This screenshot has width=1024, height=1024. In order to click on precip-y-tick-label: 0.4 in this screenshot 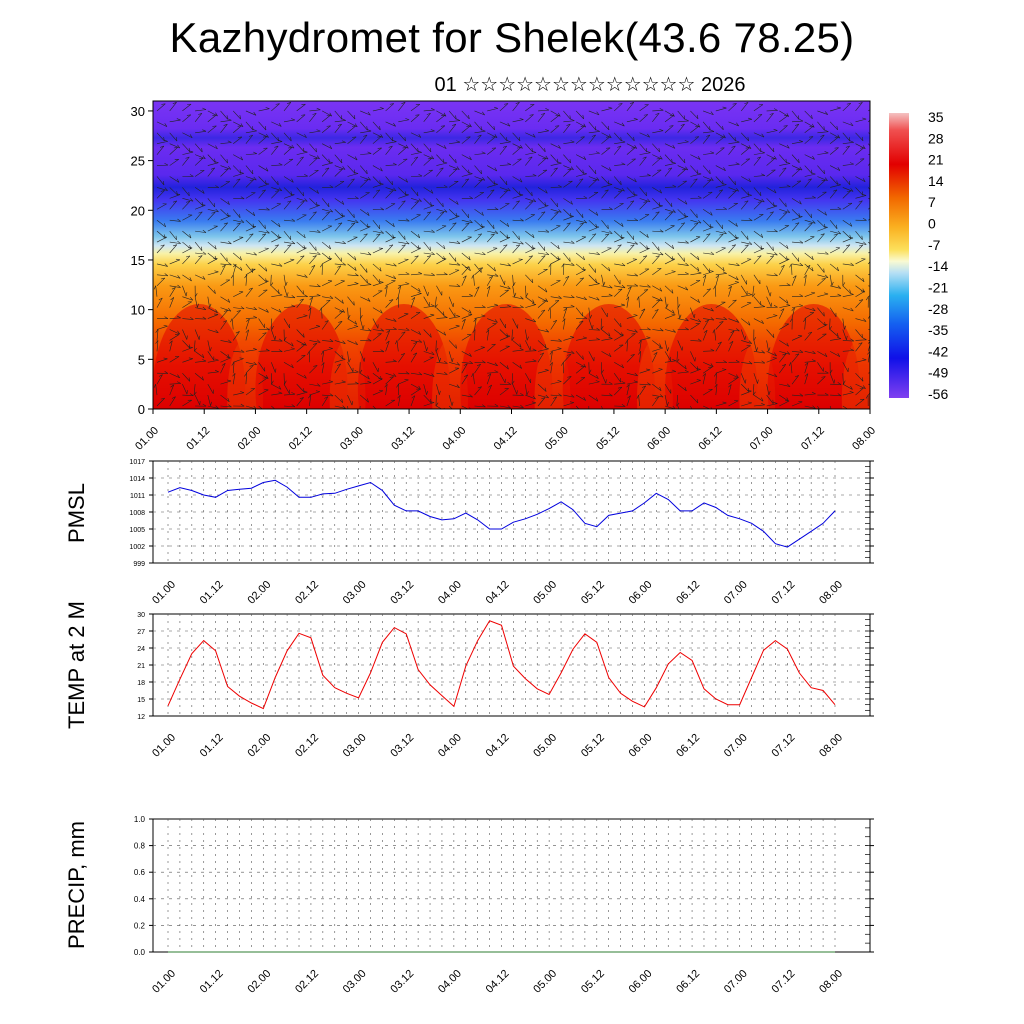, I will do `click(140, 899)`.